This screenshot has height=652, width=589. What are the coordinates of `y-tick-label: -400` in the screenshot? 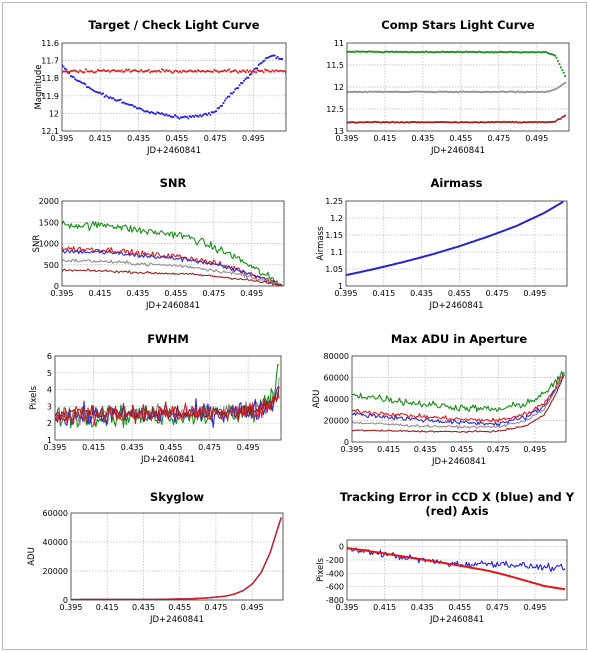 It's located at (335, 573).